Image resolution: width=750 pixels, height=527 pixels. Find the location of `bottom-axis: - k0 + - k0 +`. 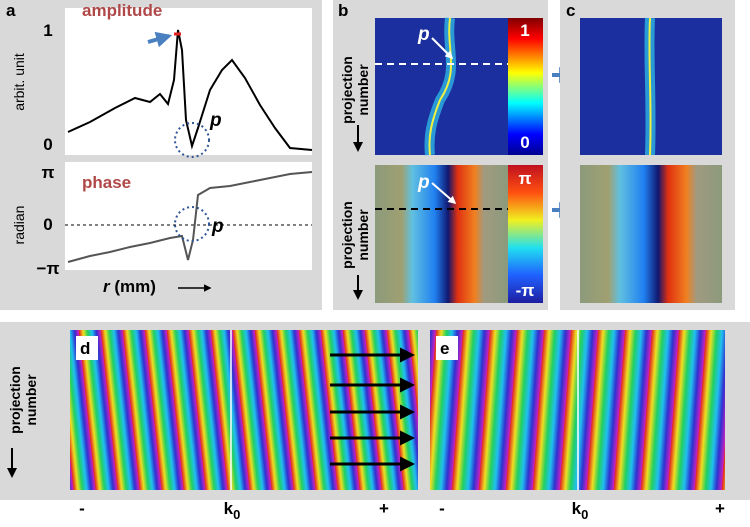

bottom-axis: - k0 + - k0 + is located at coordinates (402, 510).